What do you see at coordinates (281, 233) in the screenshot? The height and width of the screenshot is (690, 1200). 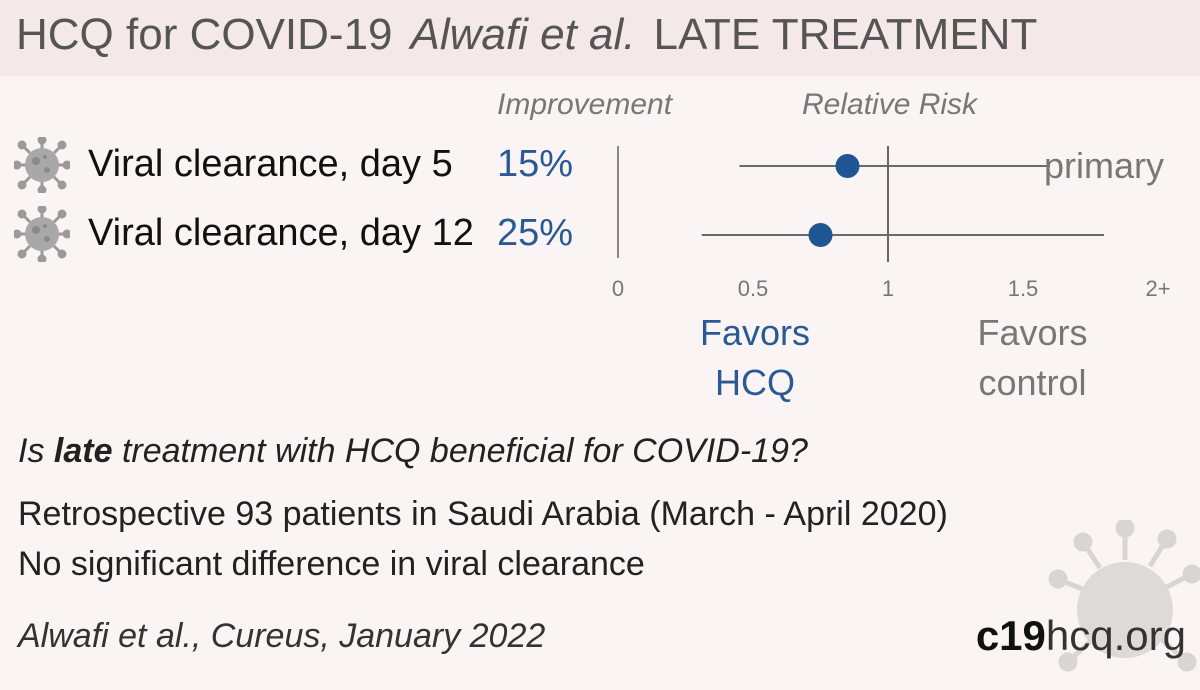 I see `outcome-label-day12: Viral clearance, day 12` at bounding box center [281, 233].